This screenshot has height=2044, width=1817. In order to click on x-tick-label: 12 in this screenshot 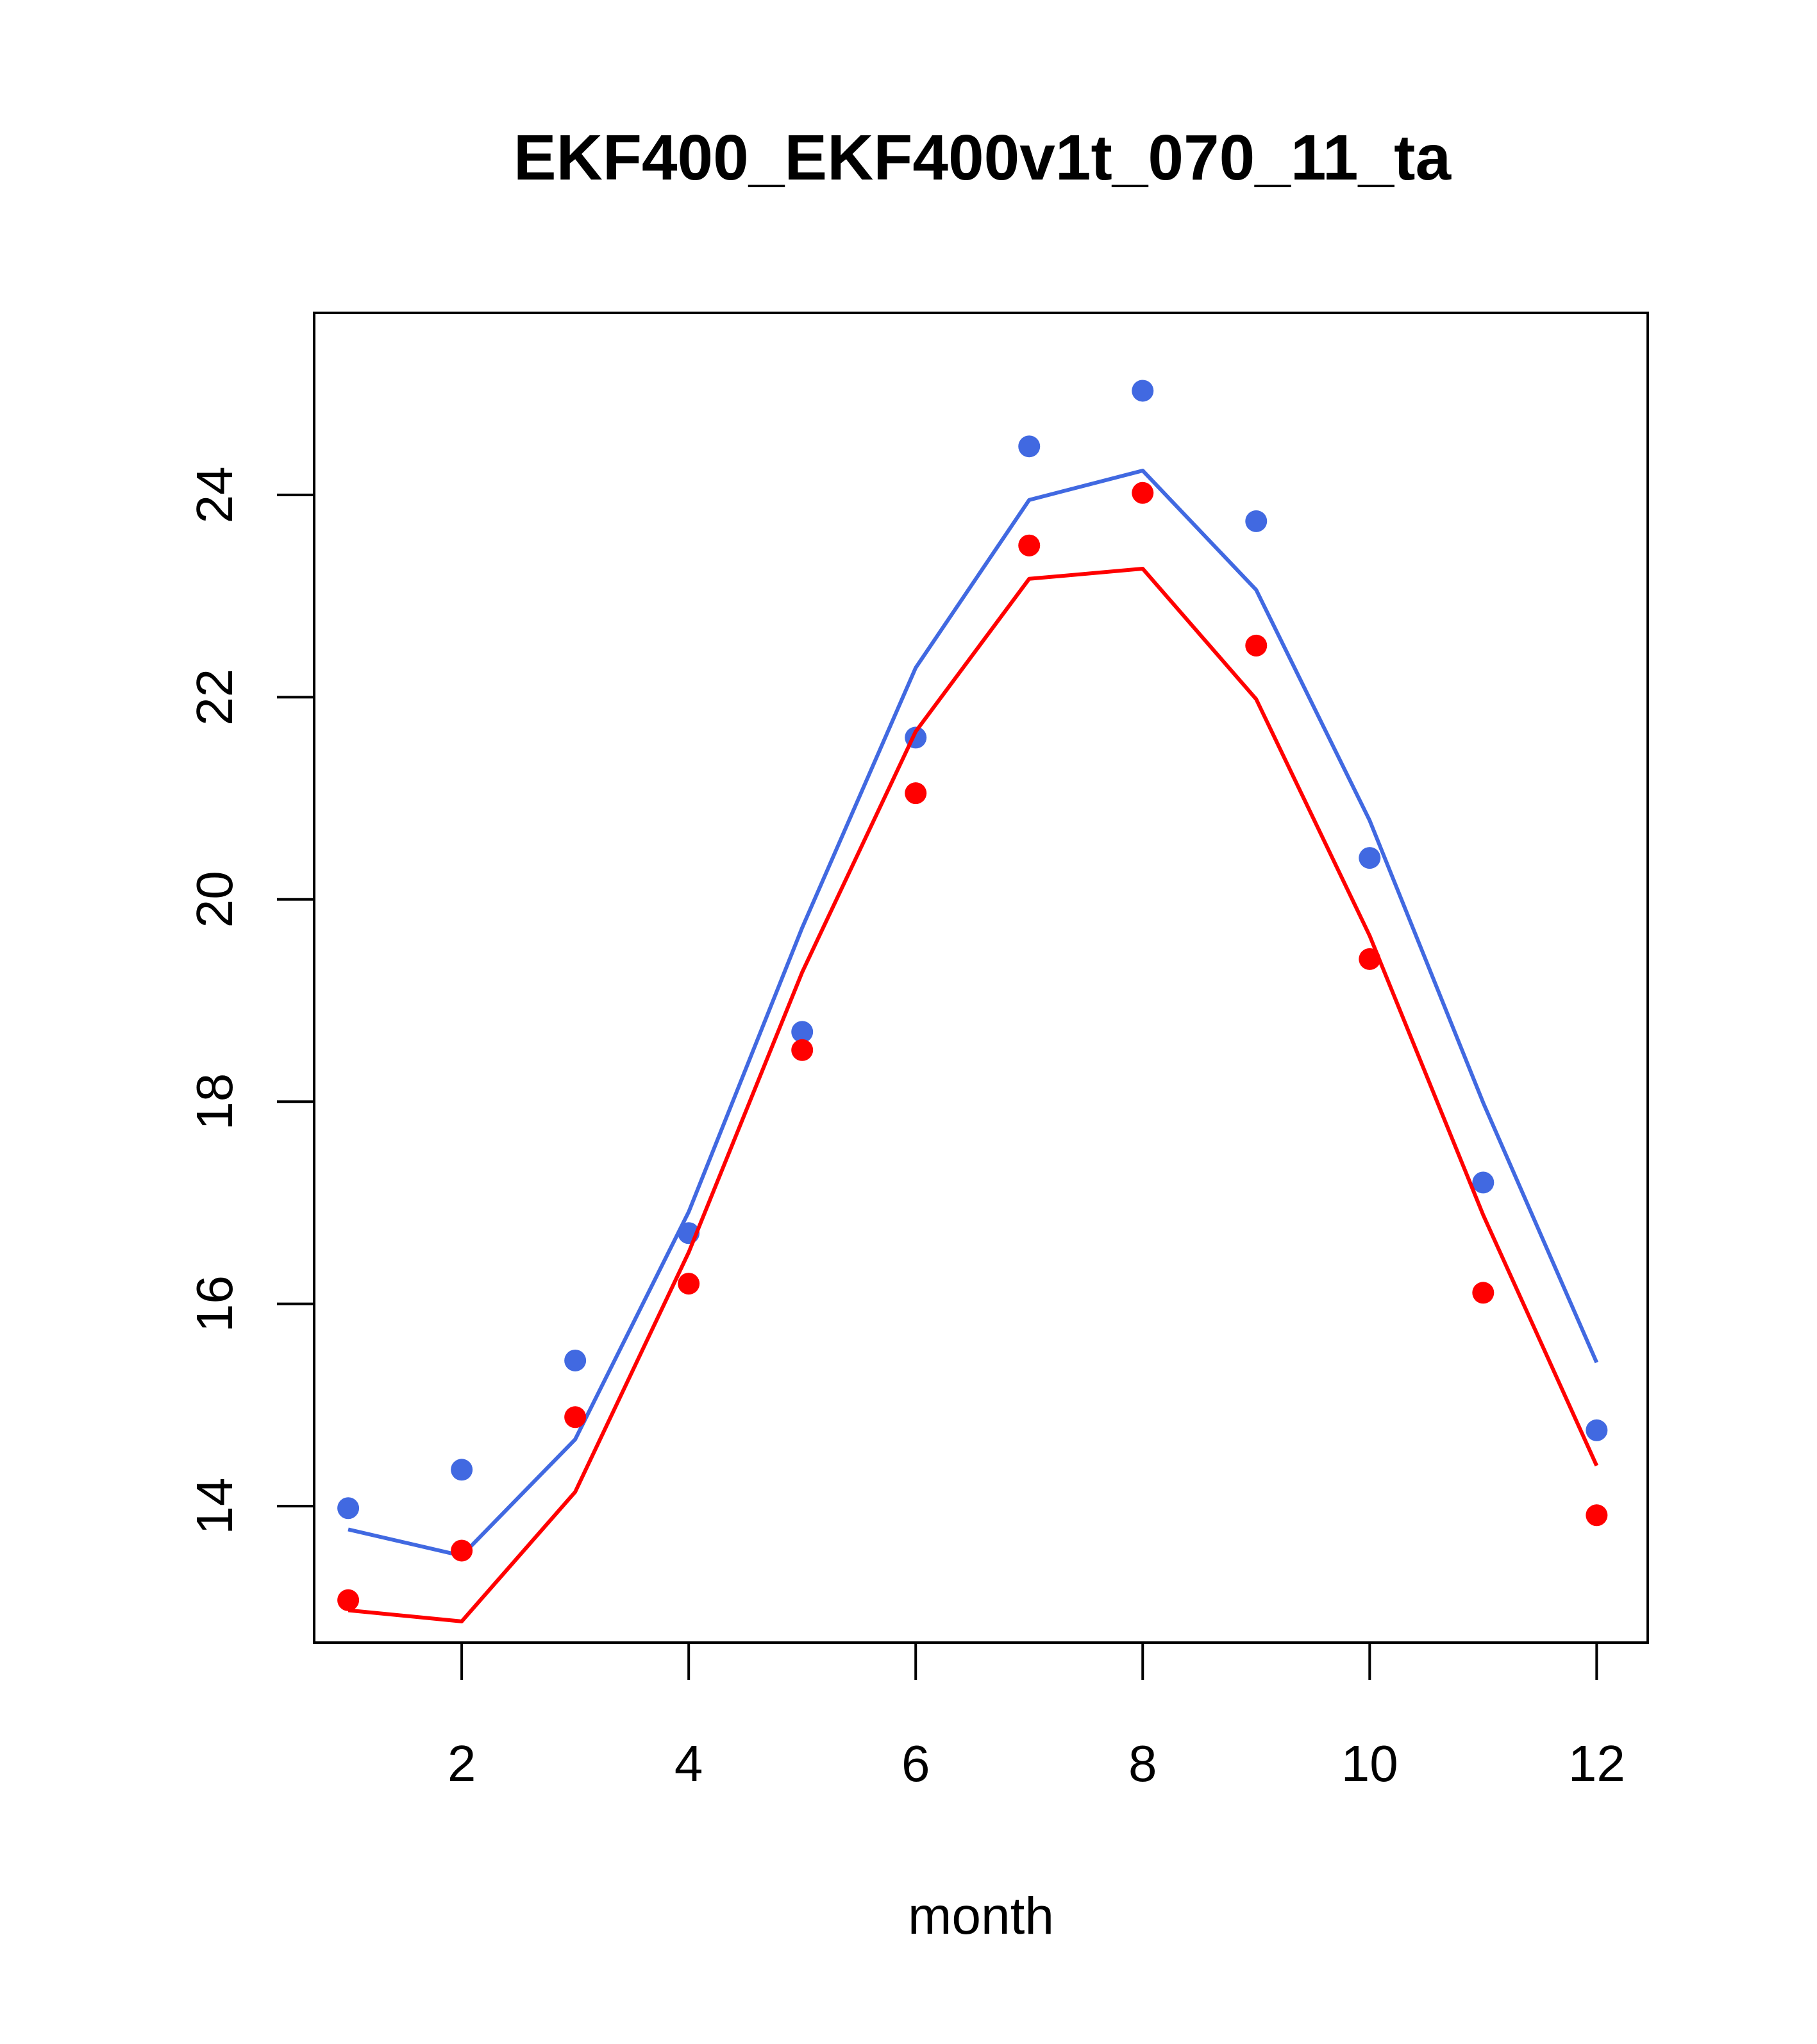, I will do `click(1597, 1764)`.